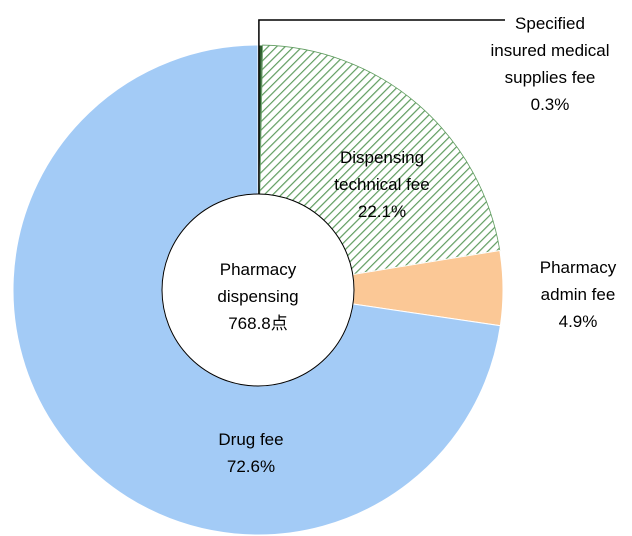 The image size is (632, 536). What do you see at coordinates (578, 321) in the screenshot?
I see `label-text: 4.9%` at bounding box center [578, 321].